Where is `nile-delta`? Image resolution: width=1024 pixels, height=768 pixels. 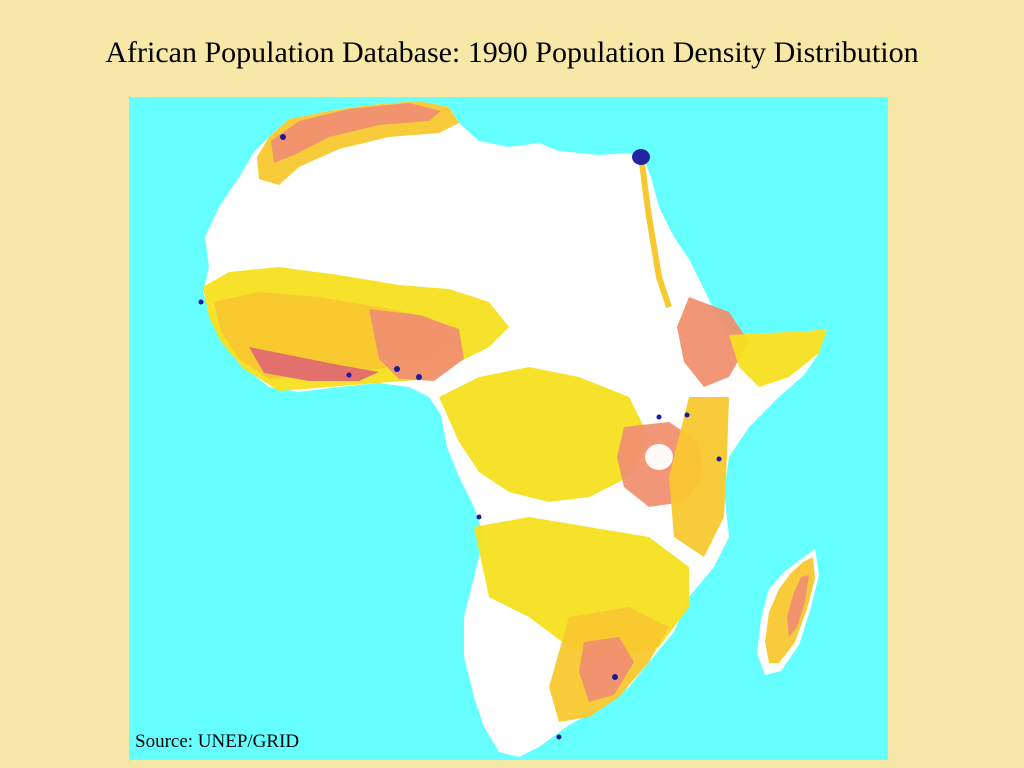
nile-delta is located at coordinates (641, 157).